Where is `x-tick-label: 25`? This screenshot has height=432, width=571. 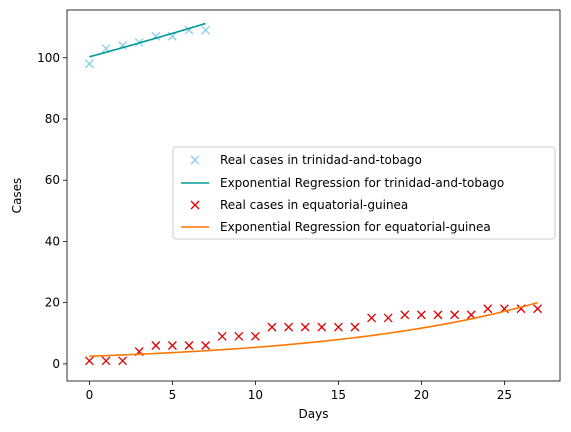 x-tick-label: 25 is located at coordinates (504, 395).